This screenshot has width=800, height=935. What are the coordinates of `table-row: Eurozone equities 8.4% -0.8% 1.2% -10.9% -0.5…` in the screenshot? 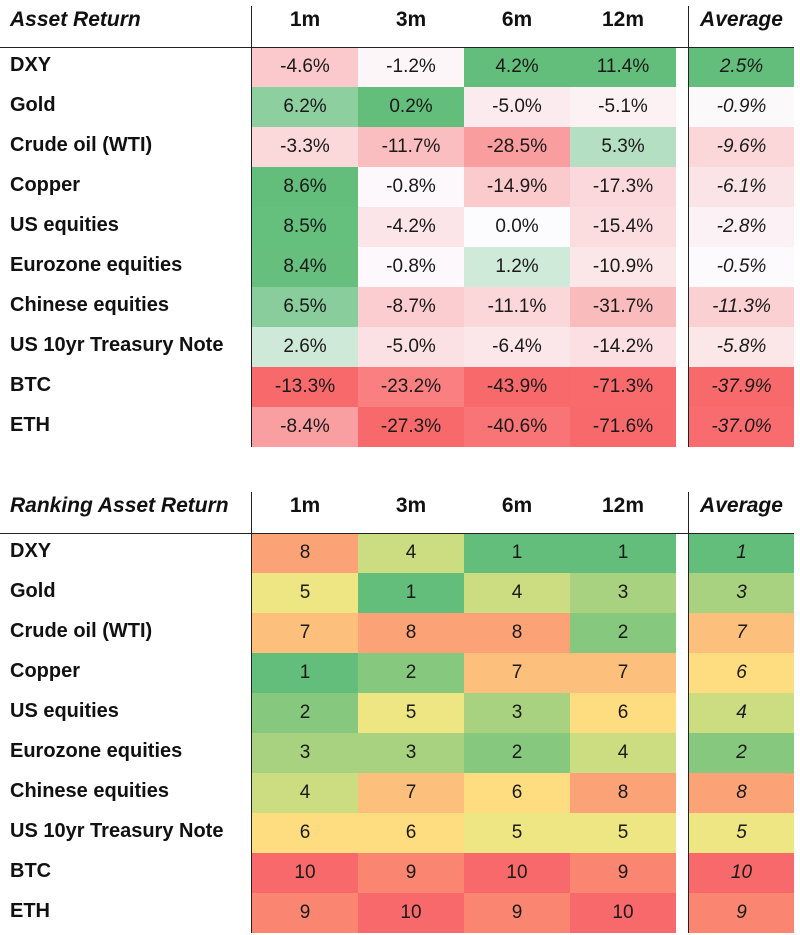 It's located at (400, 267).